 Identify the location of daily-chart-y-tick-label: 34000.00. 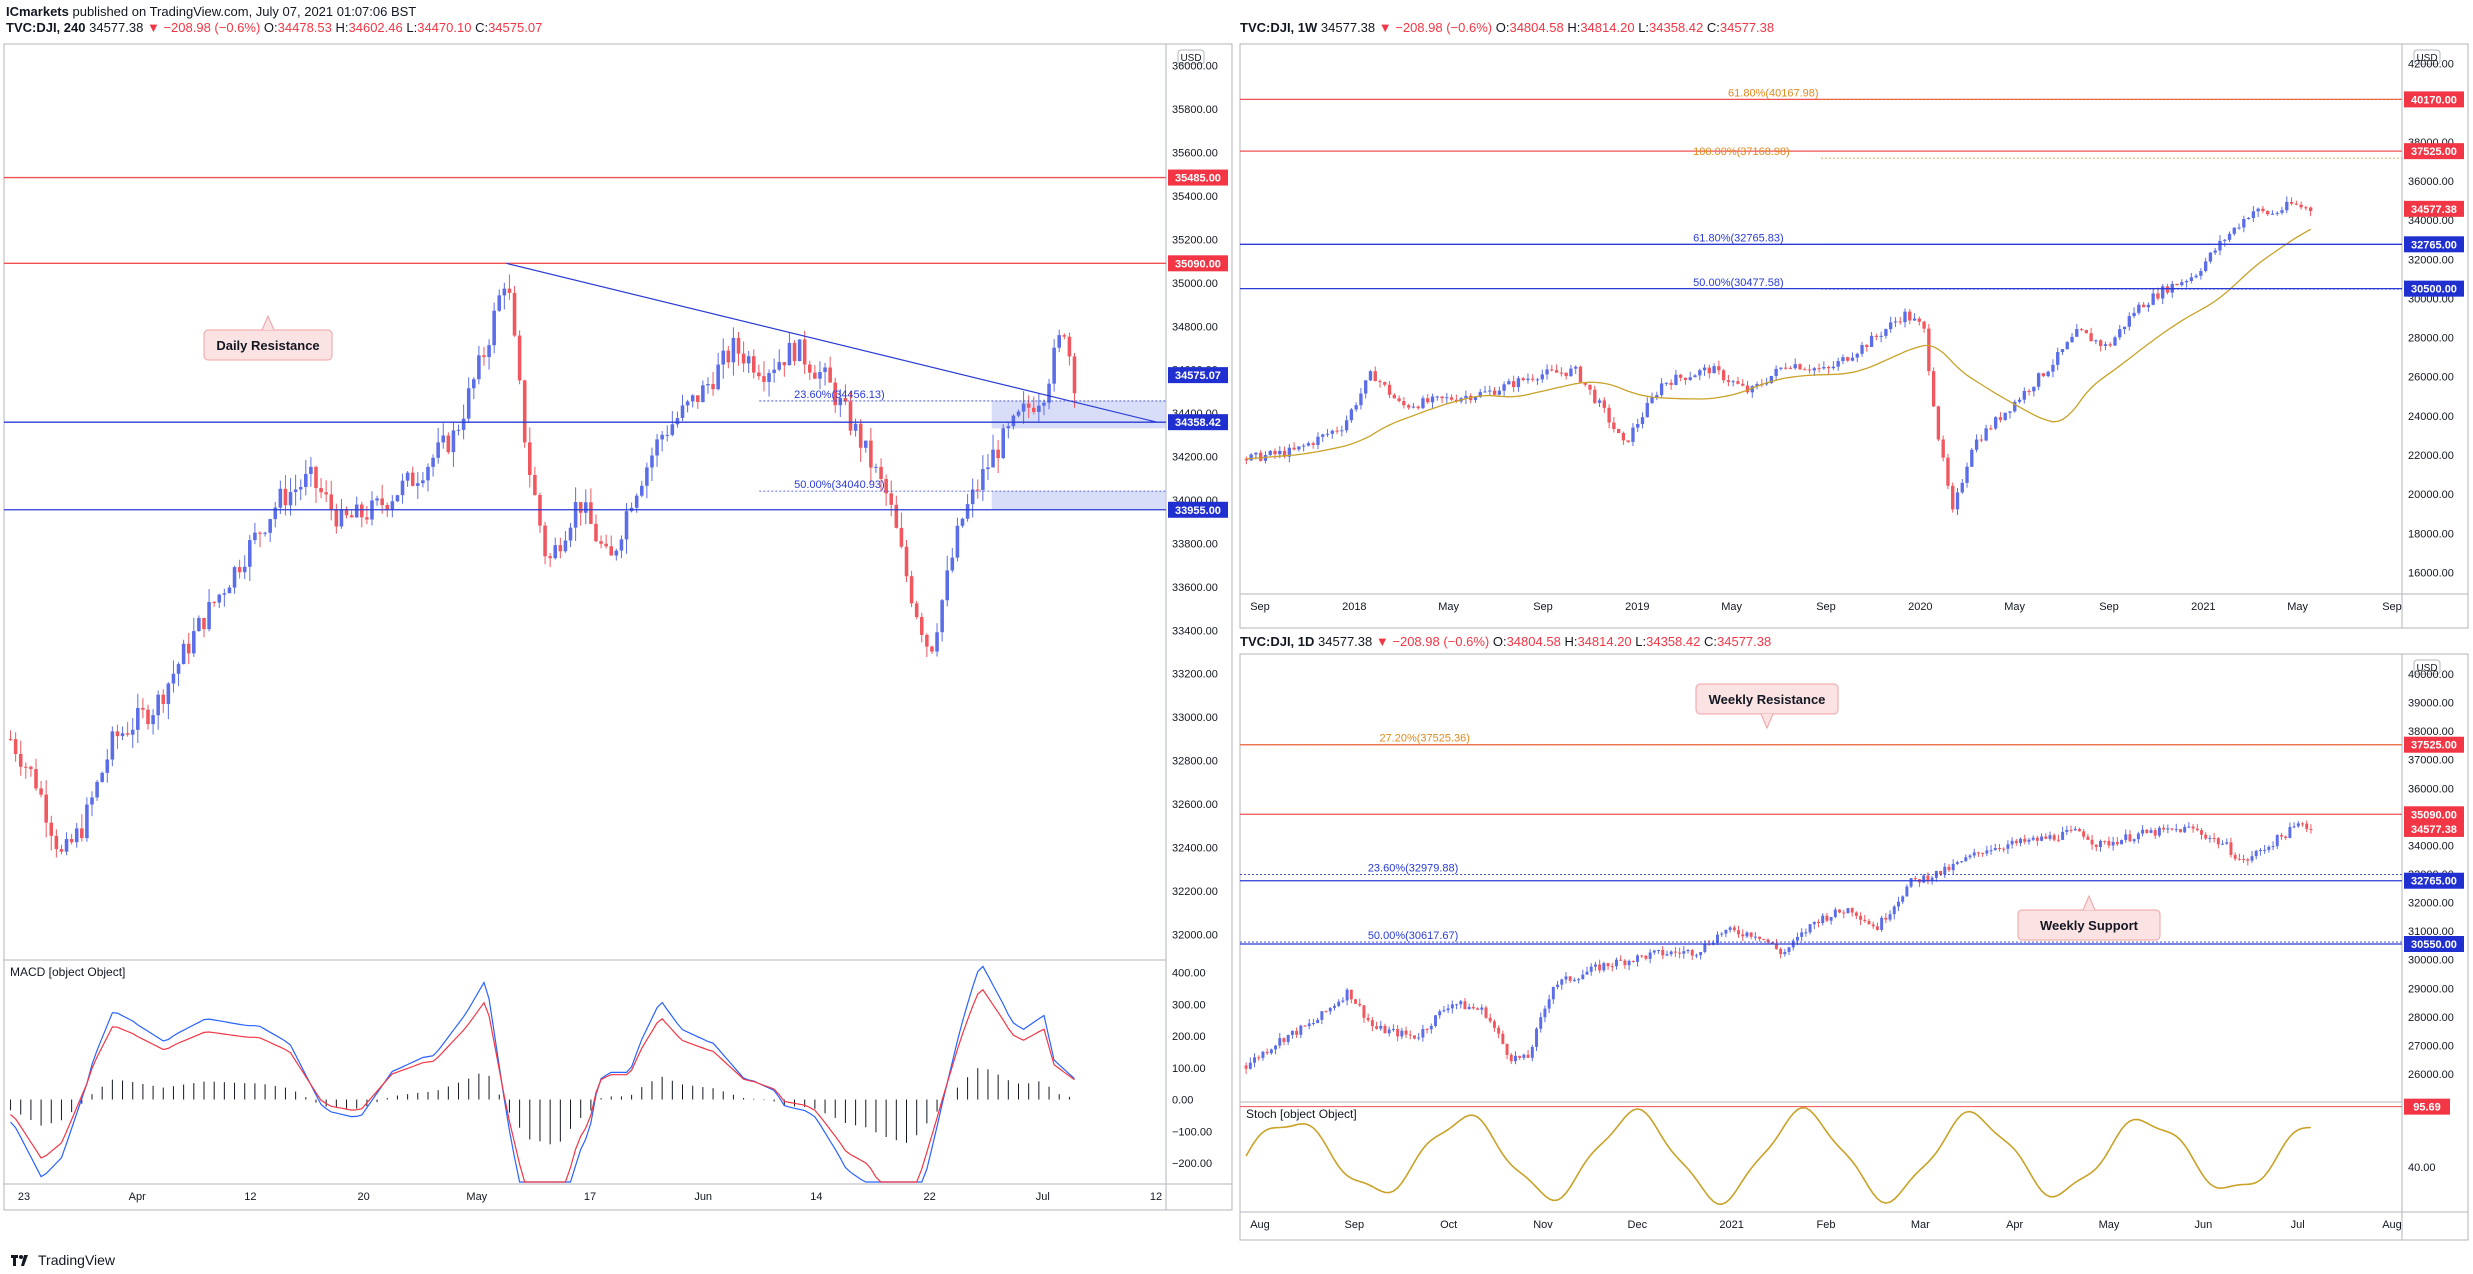
(2431, 846).